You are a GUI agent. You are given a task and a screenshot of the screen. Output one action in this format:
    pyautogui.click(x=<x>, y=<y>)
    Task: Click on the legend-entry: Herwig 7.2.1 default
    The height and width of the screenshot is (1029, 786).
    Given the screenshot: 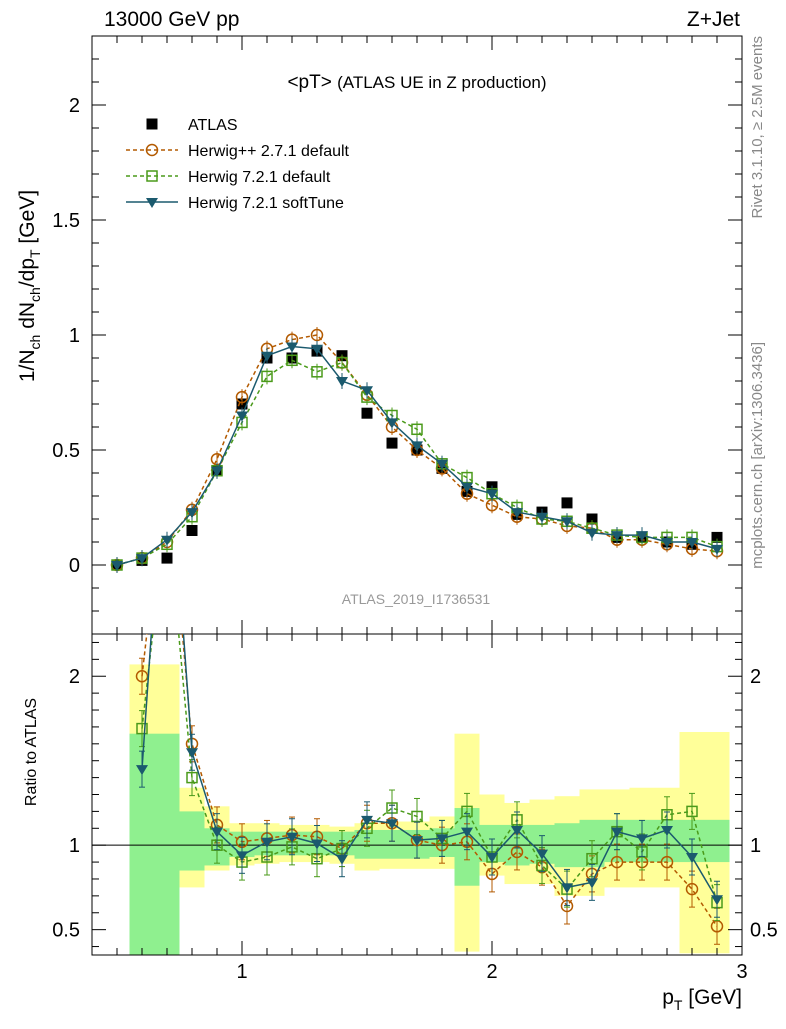 What is the action you would take?
    pyautogui.click(x=228, y=177)
    